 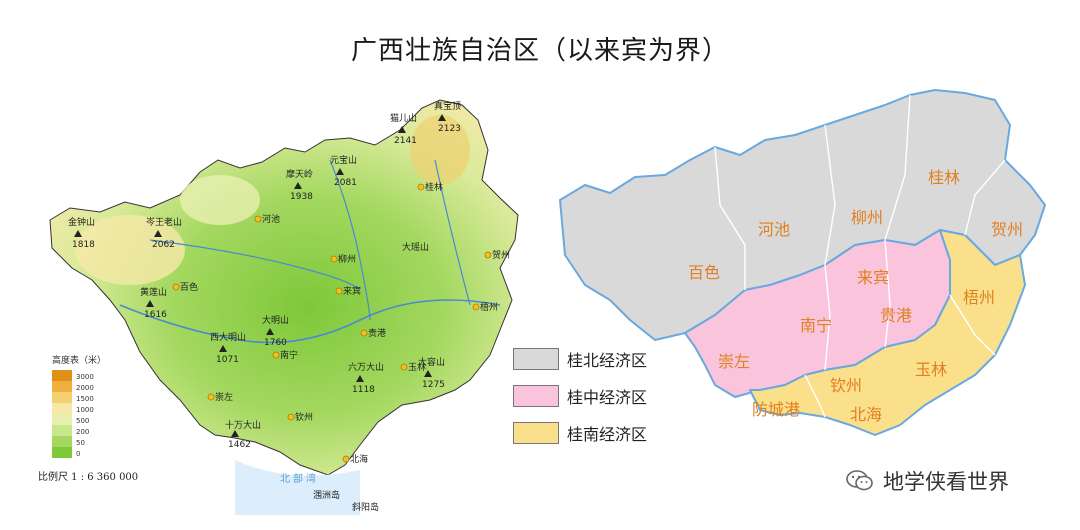 I want to click on topo-city-chongzuo: 崇左, so click(x=224, y=397).